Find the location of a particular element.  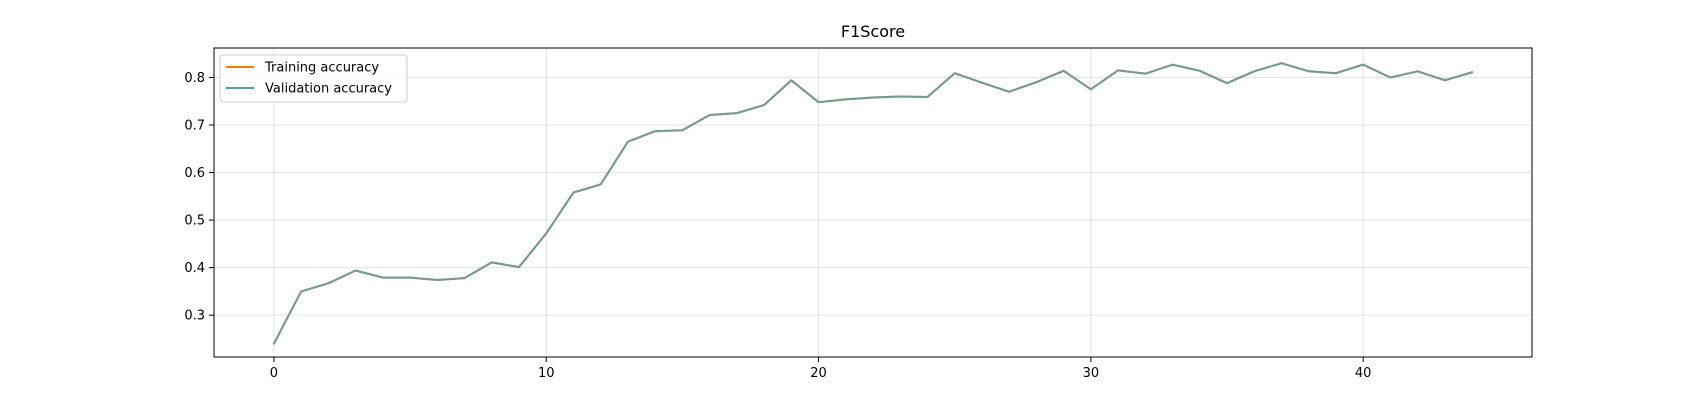

chart-title: F1Score is located at coordinates (873, 31).